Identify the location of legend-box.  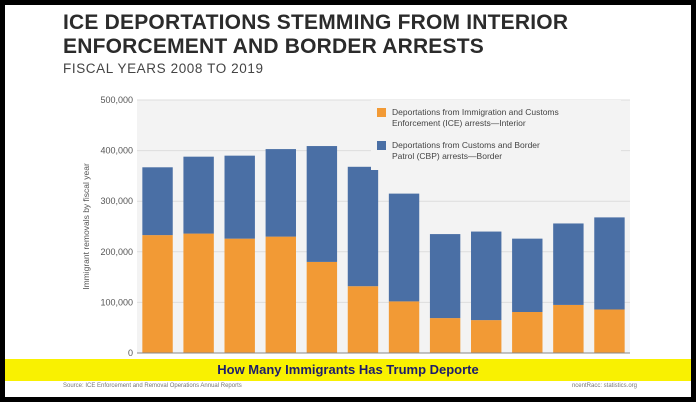
(496, 135).